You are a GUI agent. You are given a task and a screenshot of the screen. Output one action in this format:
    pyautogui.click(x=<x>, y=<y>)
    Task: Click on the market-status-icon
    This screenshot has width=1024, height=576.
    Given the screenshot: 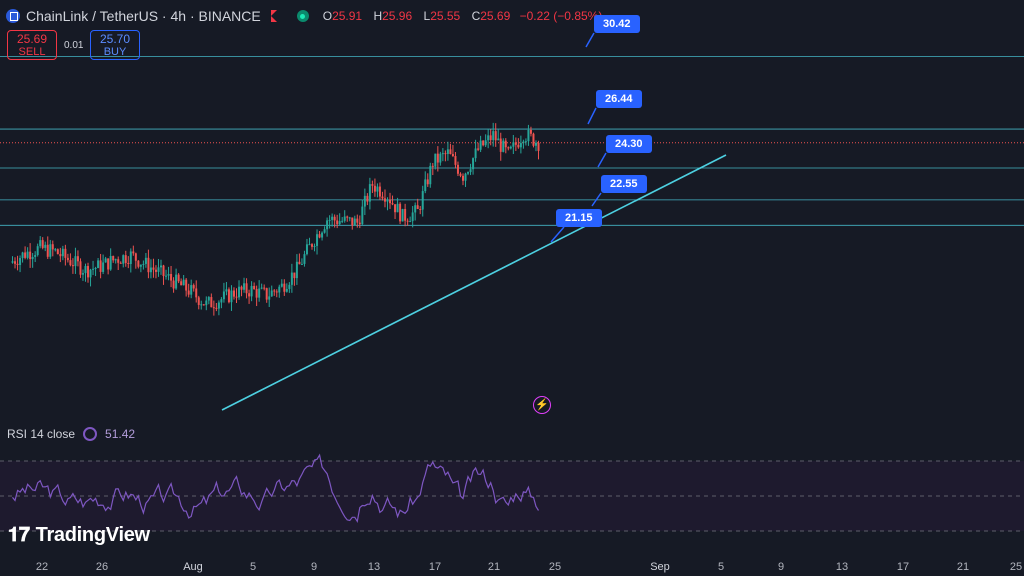 What is the action you would take?
    pyautogui.click(x=302, y=16)
    